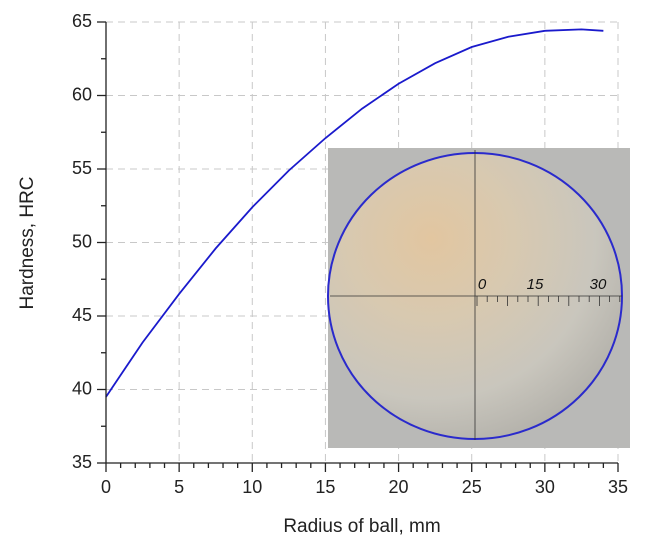 This screenshot has width=657, height=543. I want to click on x-tick-label: 25, so click(472, 487).